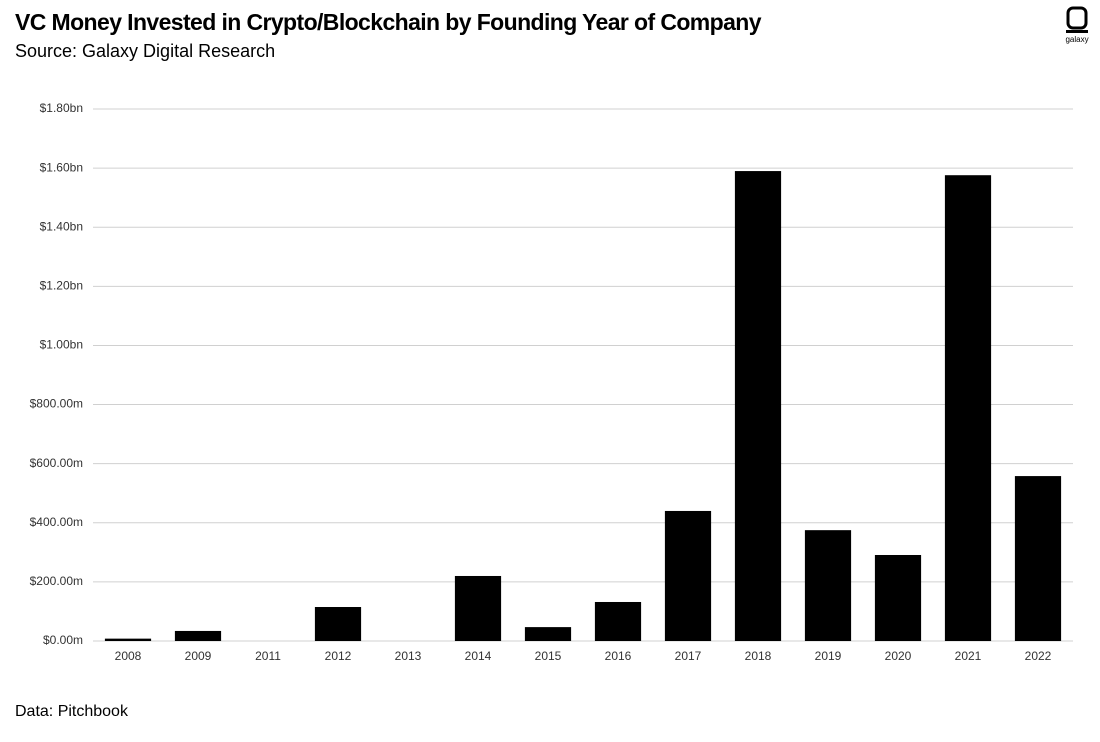 Image resolution: width=1100 pixels, height=742 pixels. I want to click on logo, so click(1077, 19).